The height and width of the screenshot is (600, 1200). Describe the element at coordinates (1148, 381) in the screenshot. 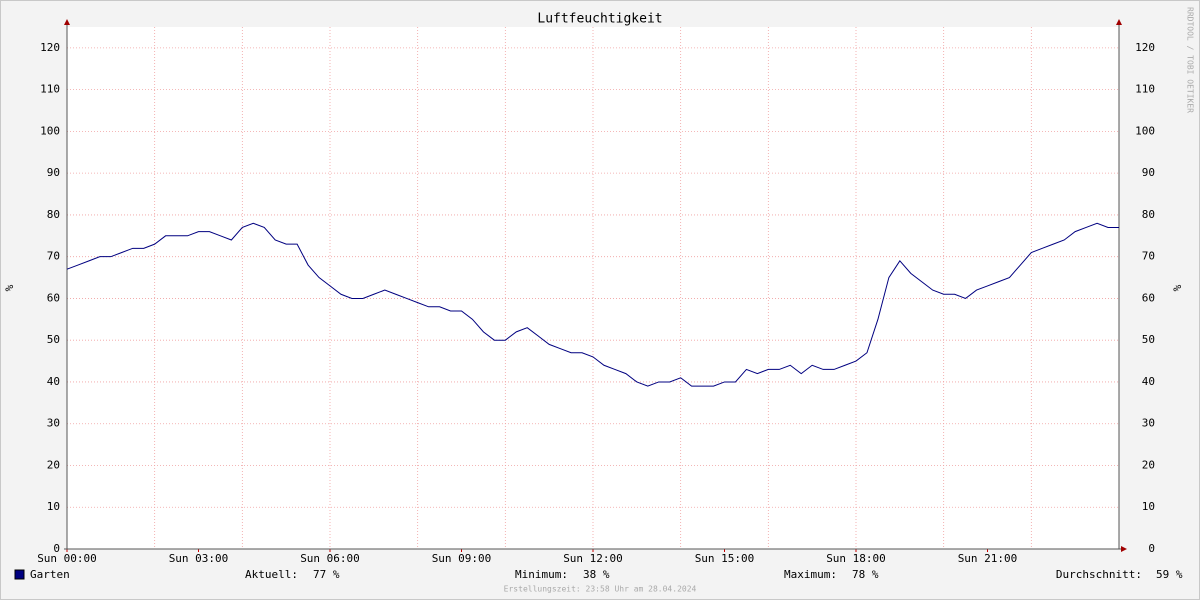

I see `y2-tick-label: 40` at that location.